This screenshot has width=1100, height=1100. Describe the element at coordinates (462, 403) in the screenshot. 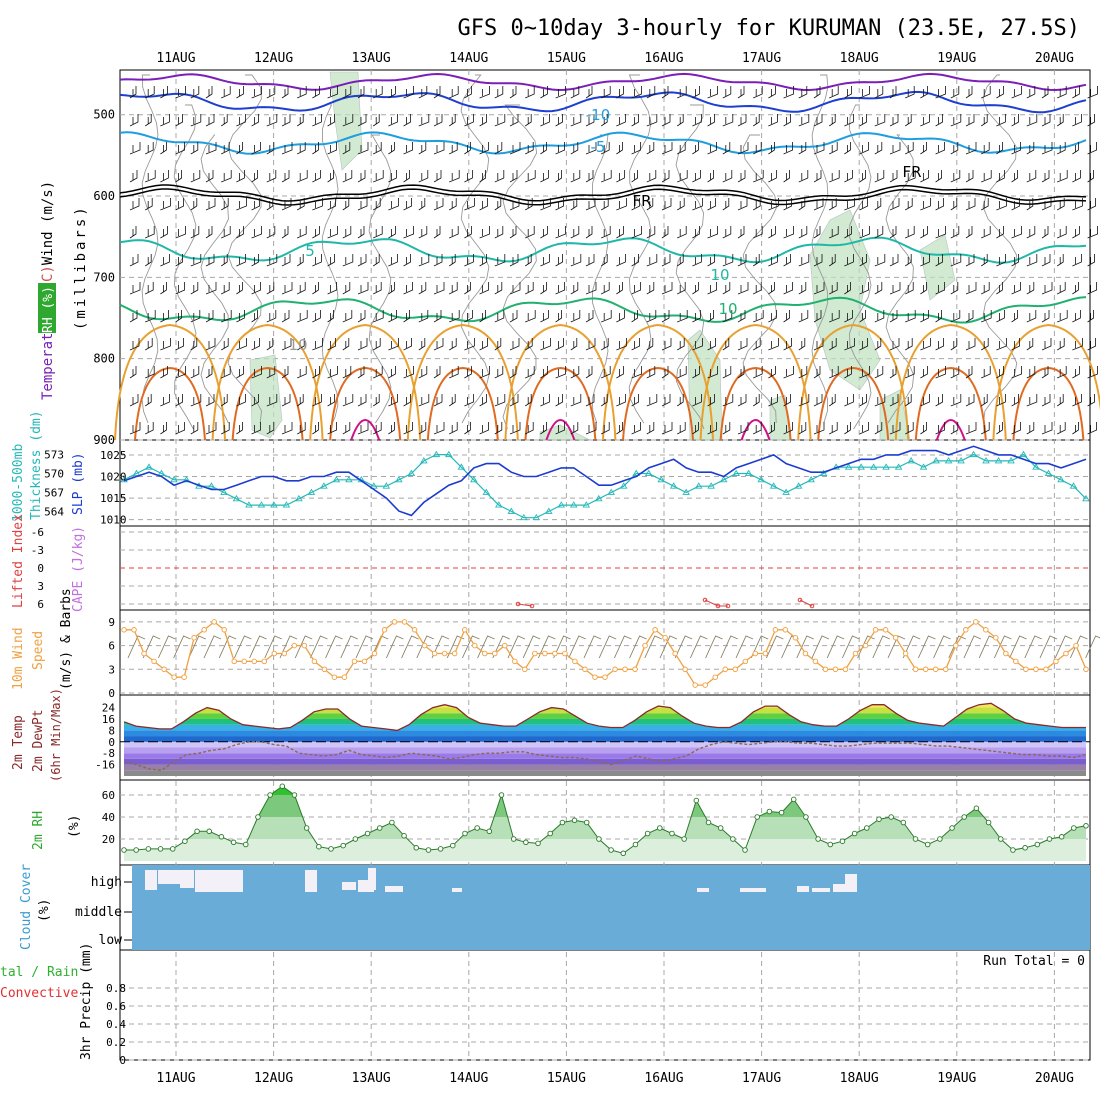

I see `isotherm-darkorange` at that location.